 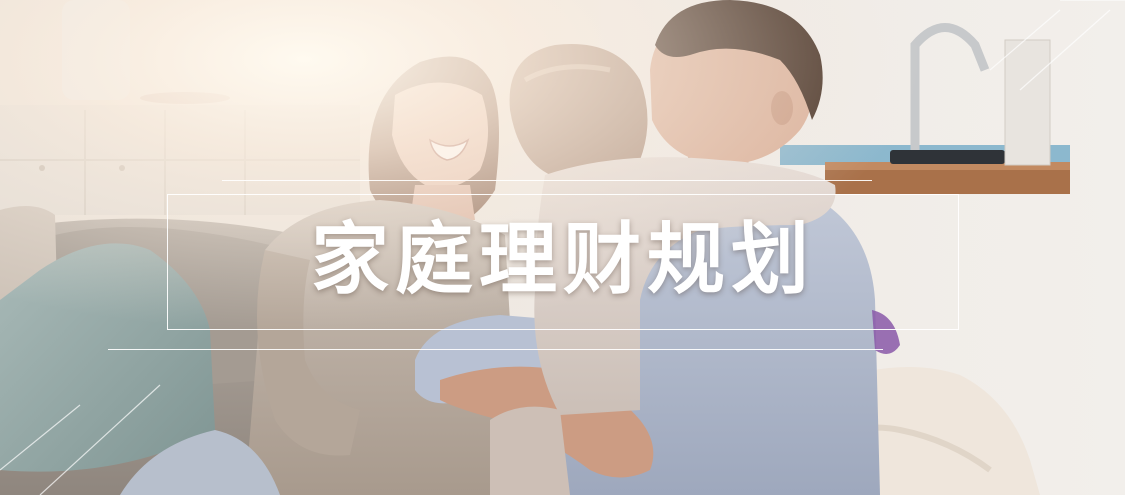 I want to click on banner-title: 家庭理财规划, so click(x=562, y=260).